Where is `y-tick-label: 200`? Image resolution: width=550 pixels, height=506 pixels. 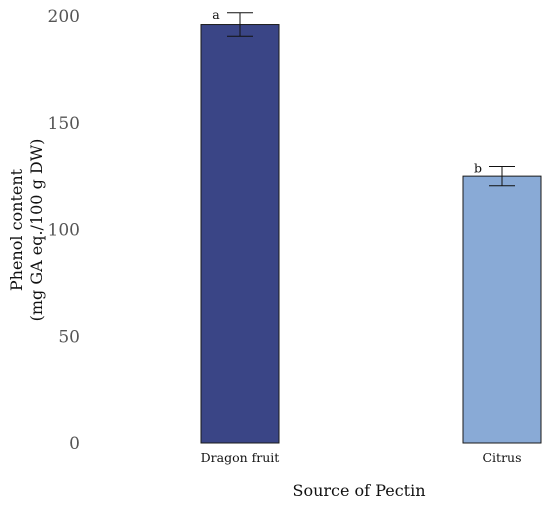 y-tick-label: 200 is located at coordinates (64, 17).